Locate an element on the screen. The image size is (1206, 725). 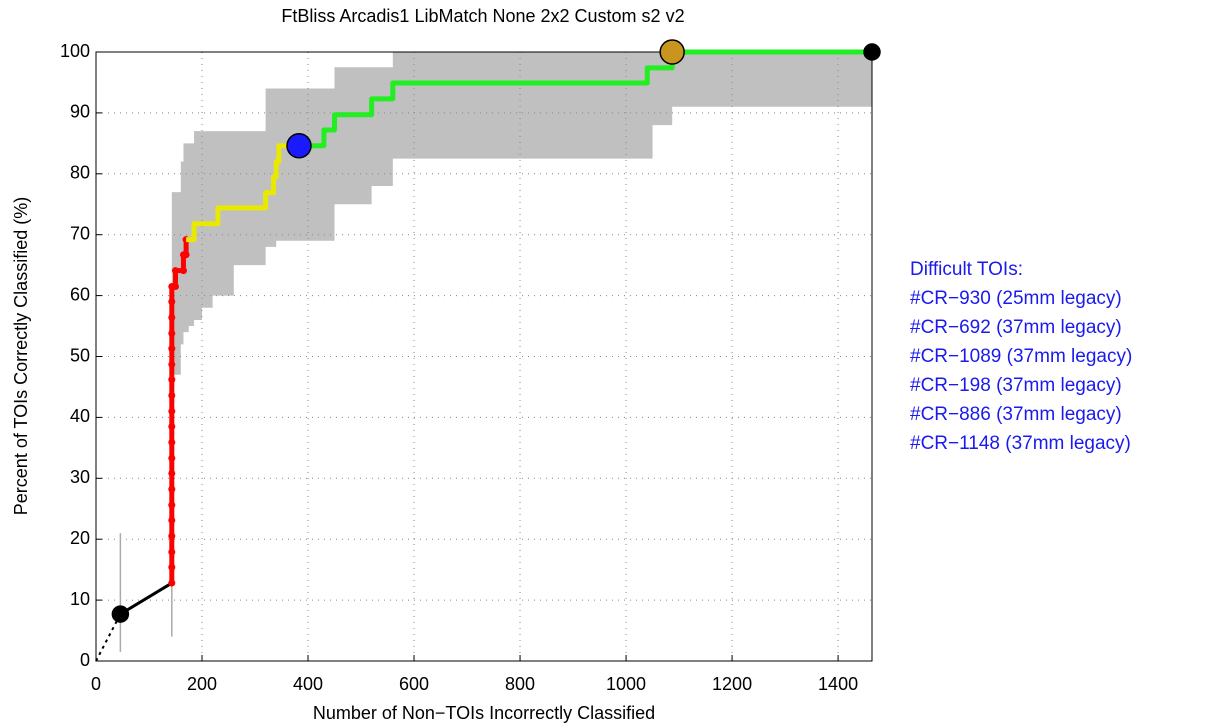
y-tick-label: 40 is located at coordinates (80, 416).